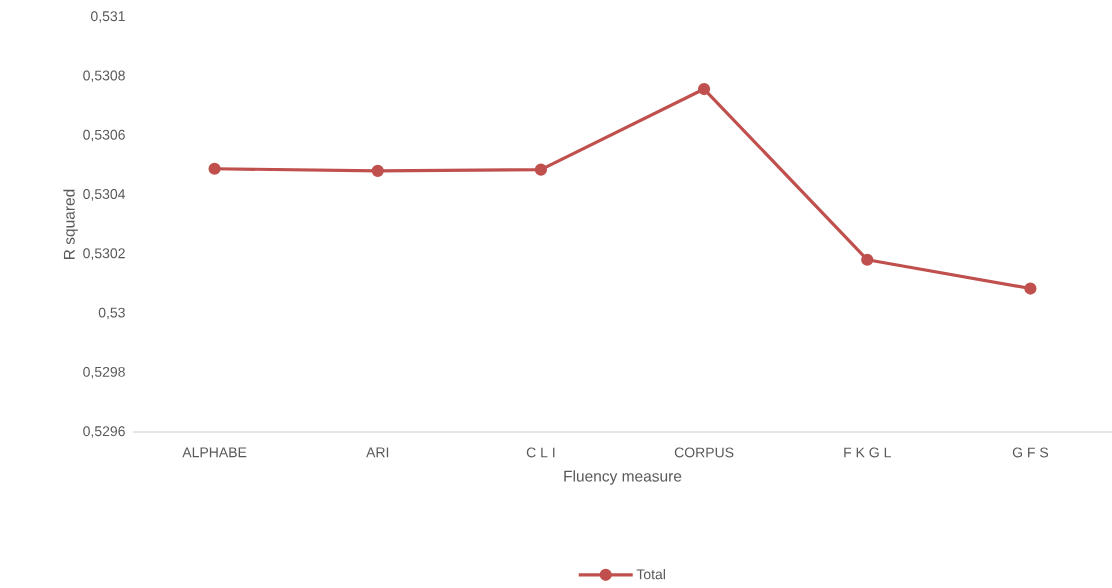 The width and height of the screenshot is (1112, 588). Describe the element at coordinates (704, 452) in the screenshot. I see `x-tick-label: CORPUS` at that location.